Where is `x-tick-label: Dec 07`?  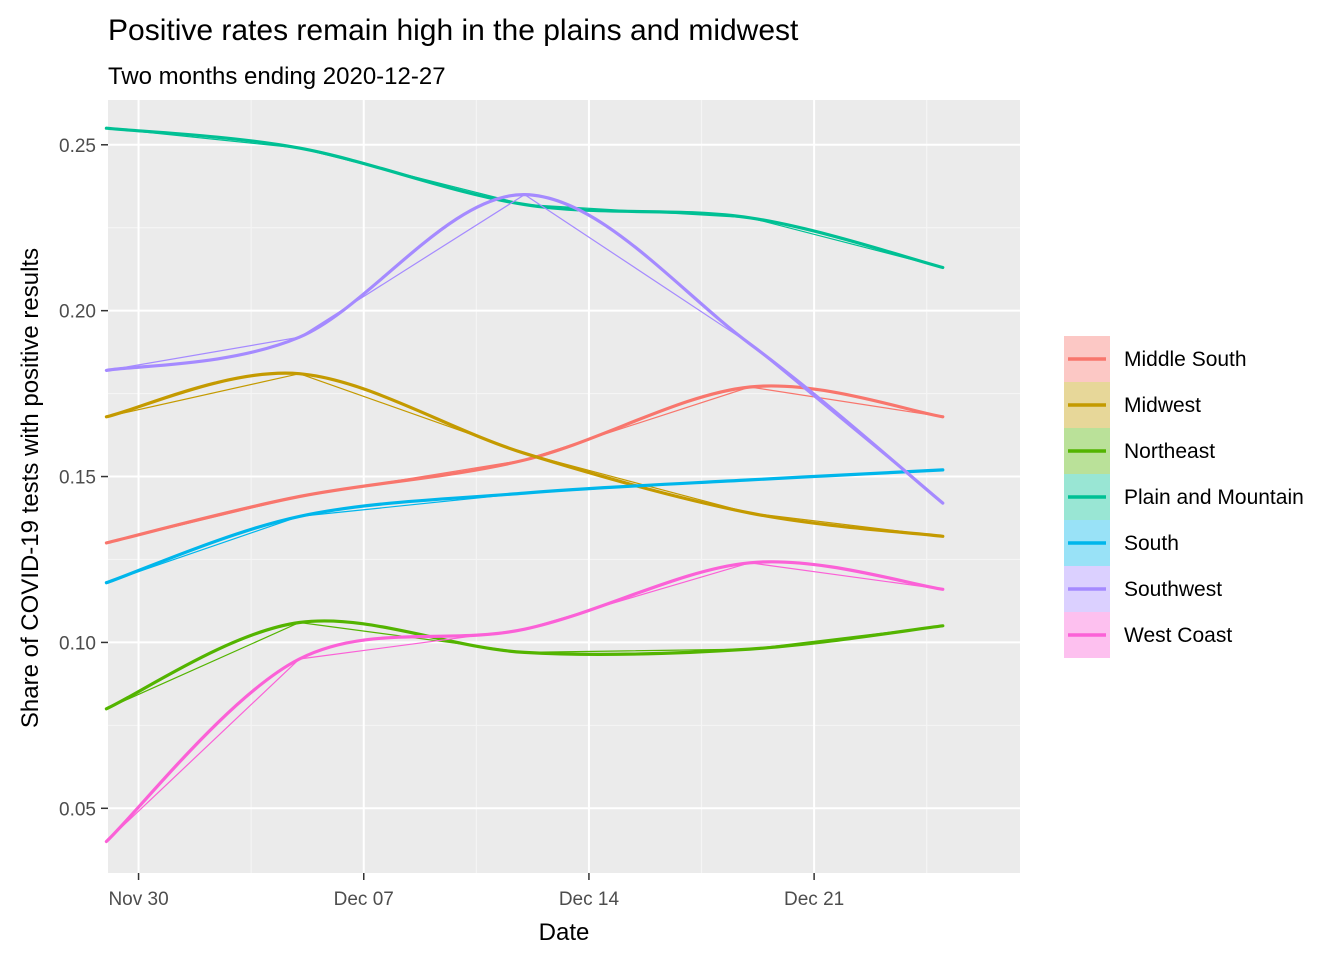
x-tick-label: Dec 07 is located at coordinates (364, 899).